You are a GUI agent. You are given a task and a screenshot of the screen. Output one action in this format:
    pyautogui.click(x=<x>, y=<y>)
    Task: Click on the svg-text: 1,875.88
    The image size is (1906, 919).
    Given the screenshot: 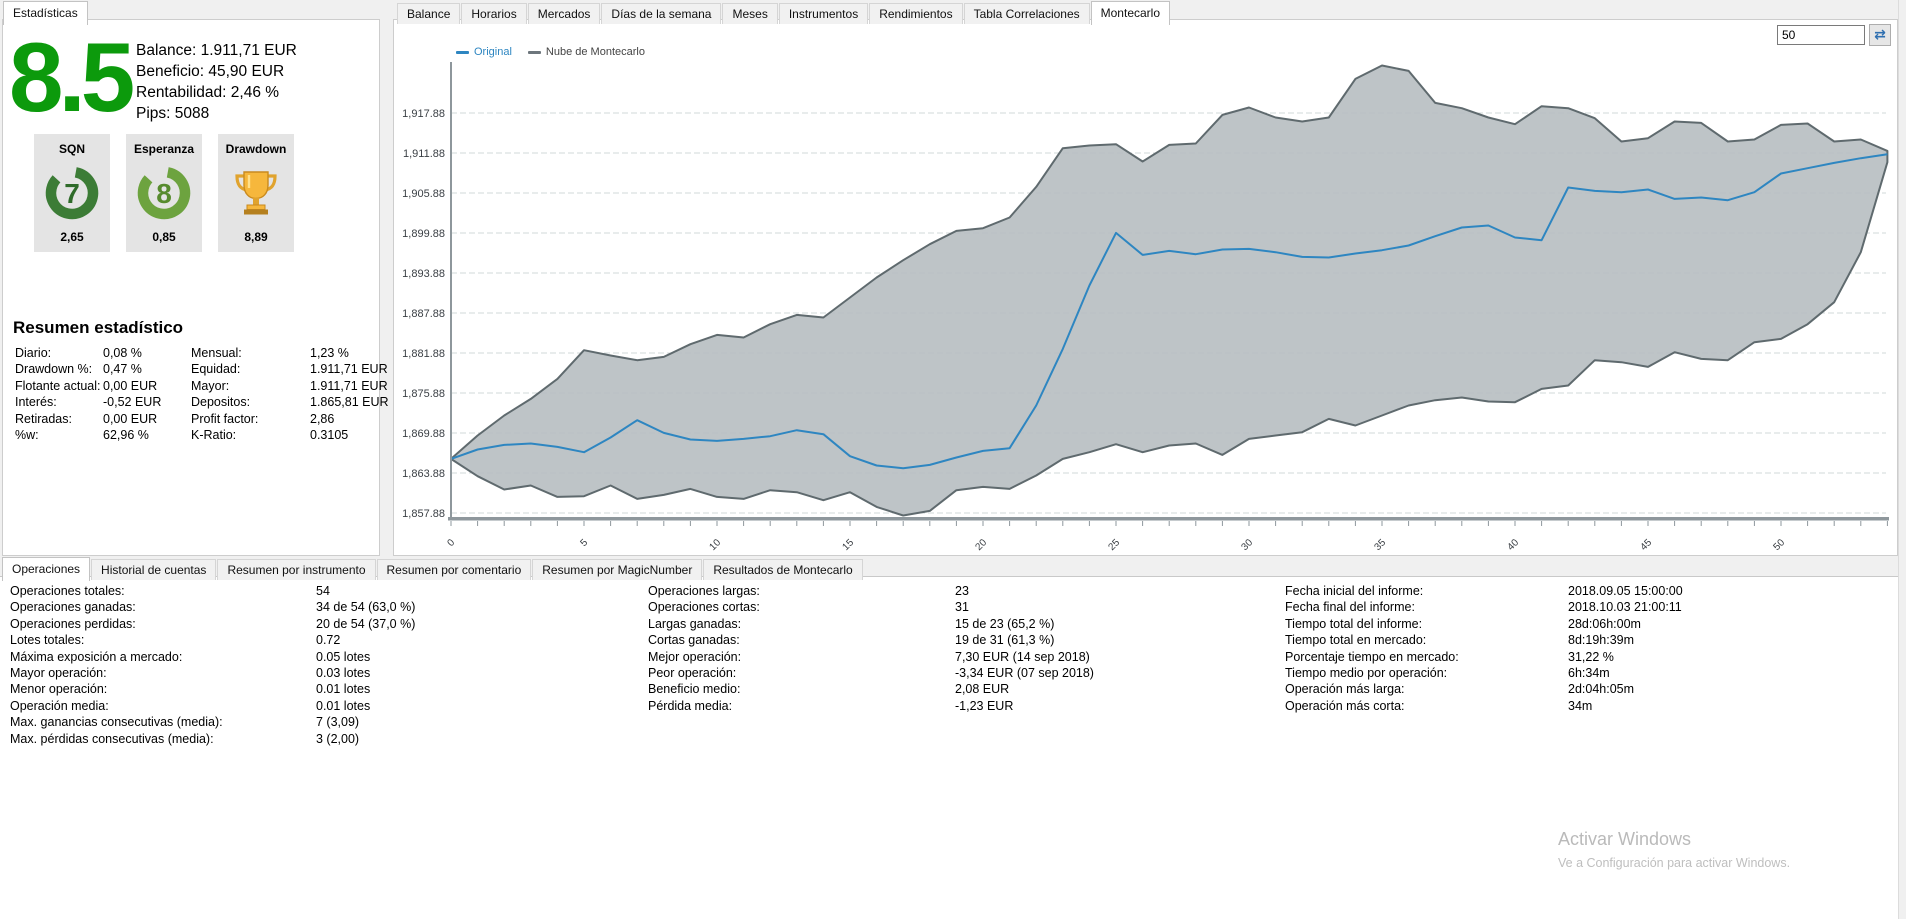 What is the action you would take?
    pyautogui.click(x=423, y=394)
    